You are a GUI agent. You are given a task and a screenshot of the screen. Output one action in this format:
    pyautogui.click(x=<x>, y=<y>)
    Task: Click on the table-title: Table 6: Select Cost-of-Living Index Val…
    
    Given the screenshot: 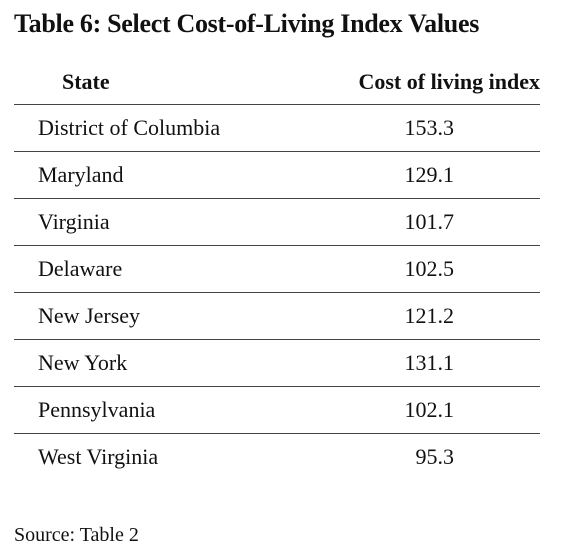 What is the action you would take?
    pyautogui.click(x=247, y=23)
    